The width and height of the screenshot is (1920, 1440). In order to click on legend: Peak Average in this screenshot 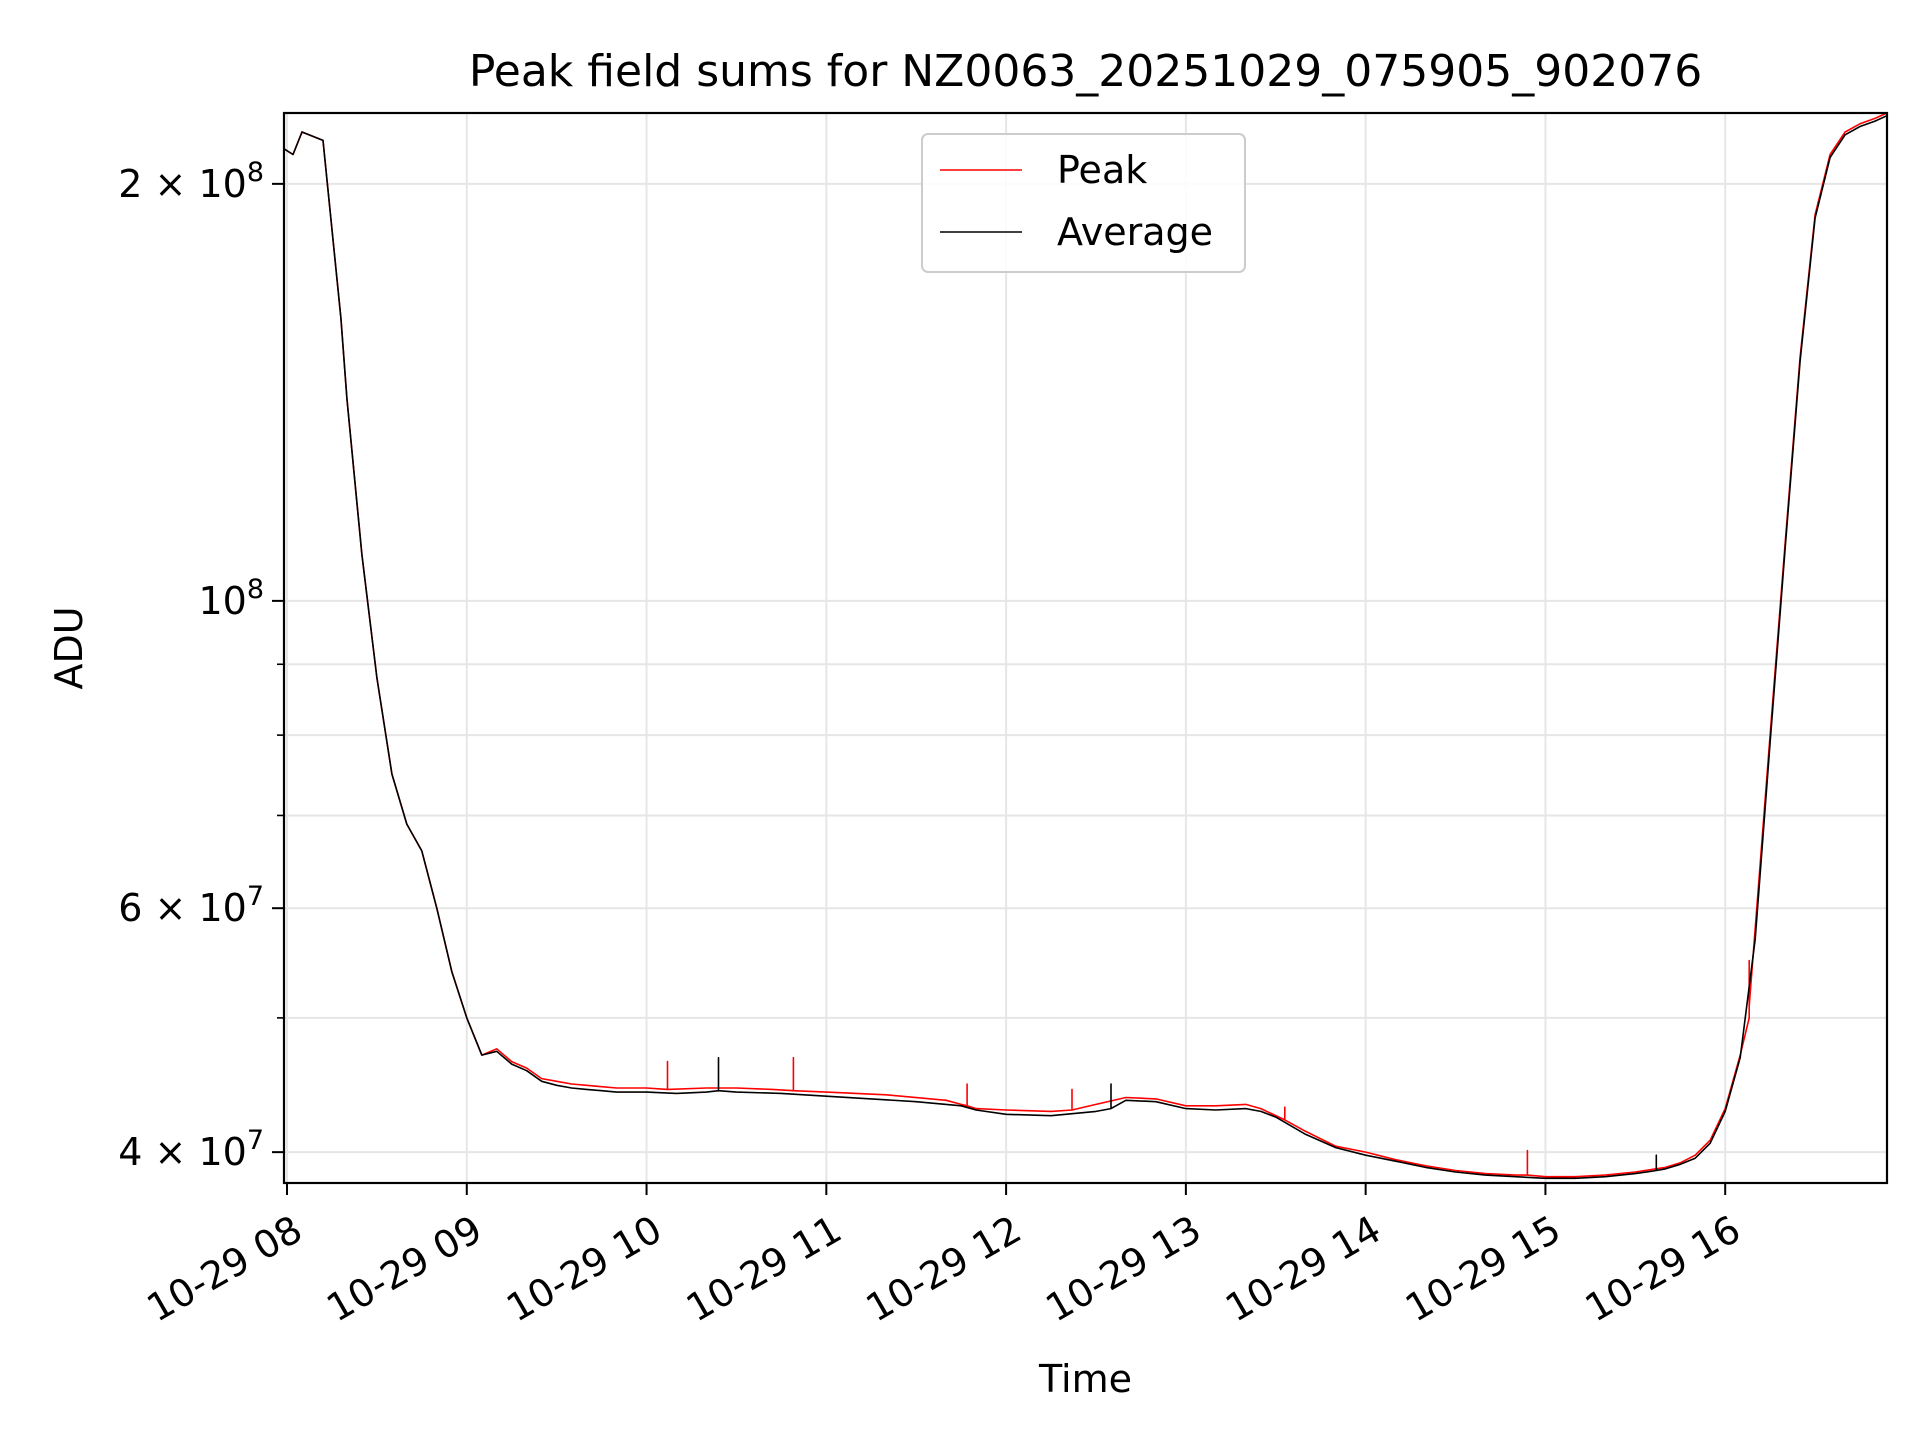, I will do `click(1083, 203)`.